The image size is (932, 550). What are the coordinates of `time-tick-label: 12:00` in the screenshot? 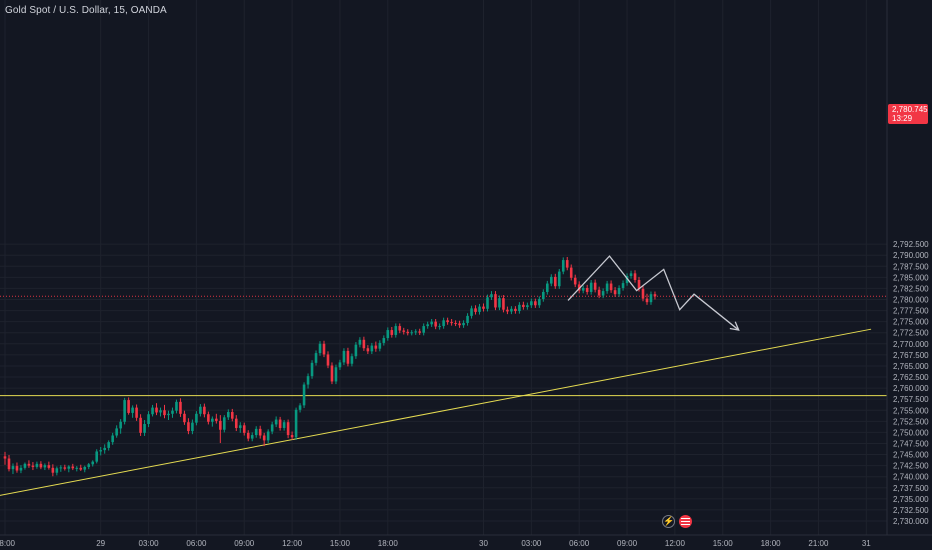 It's located at (675, 543).